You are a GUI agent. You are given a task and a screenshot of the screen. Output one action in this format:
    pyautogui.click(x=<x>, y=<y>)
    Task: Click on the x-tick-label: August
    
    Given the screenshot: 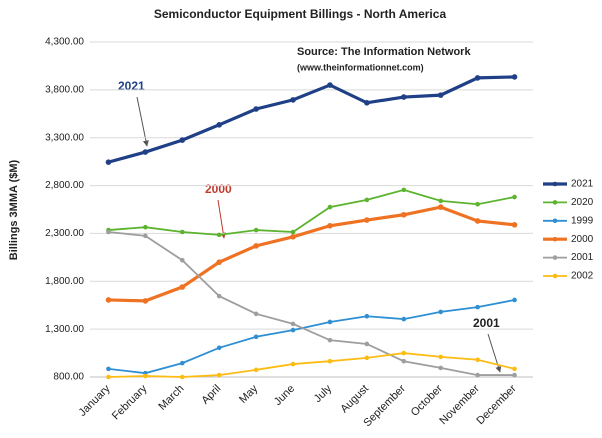 What is the action you would take?
    pyautogui.click(x=354, y=399)
    